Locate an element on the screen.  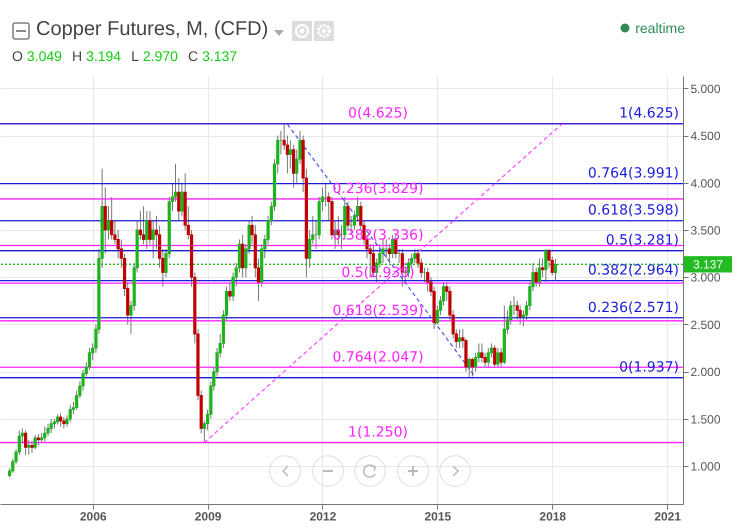
ref-line-label: 1(1.250) is located at coordinates (378, 432).